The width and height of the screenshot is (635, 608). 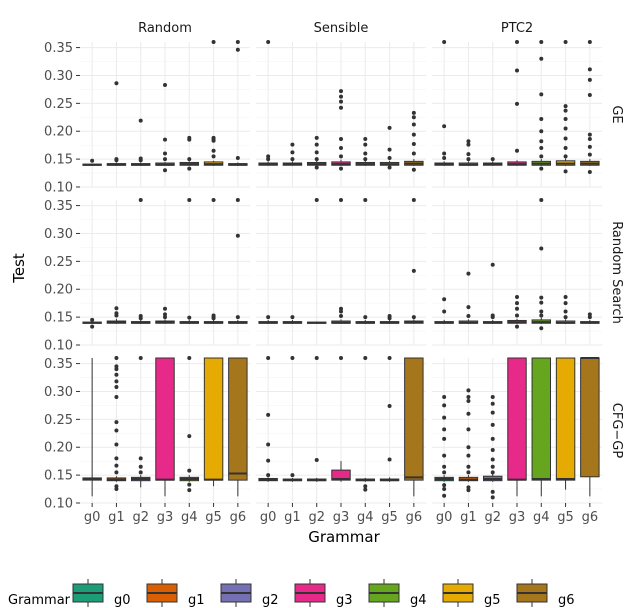 What do you see at coordinates (140, 517) in the screenshot?
I see `x-tick-label: g2` at bounding box center [140, 517].